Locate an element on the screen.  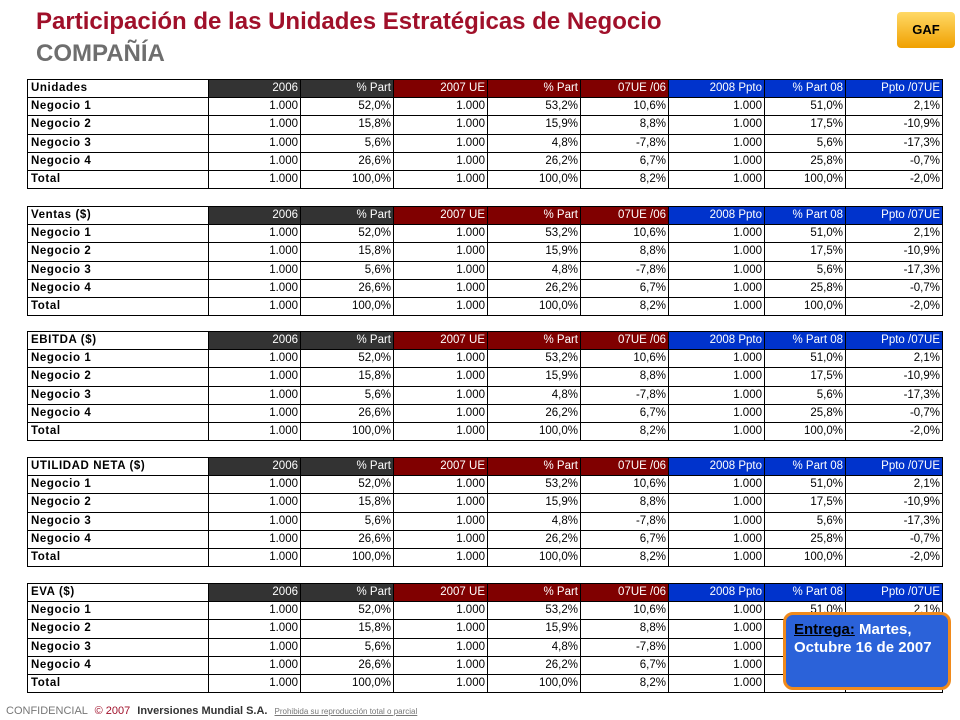
badge: GAF is located at coordinates (926, 30).